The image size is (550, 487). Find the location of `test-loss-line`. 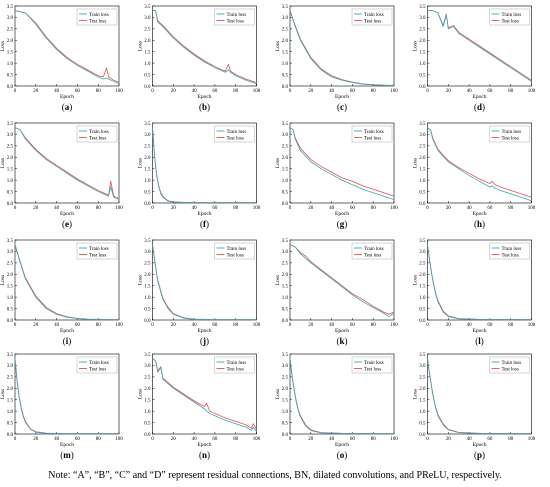

test-loss-line is located at coordinates (67, 163).